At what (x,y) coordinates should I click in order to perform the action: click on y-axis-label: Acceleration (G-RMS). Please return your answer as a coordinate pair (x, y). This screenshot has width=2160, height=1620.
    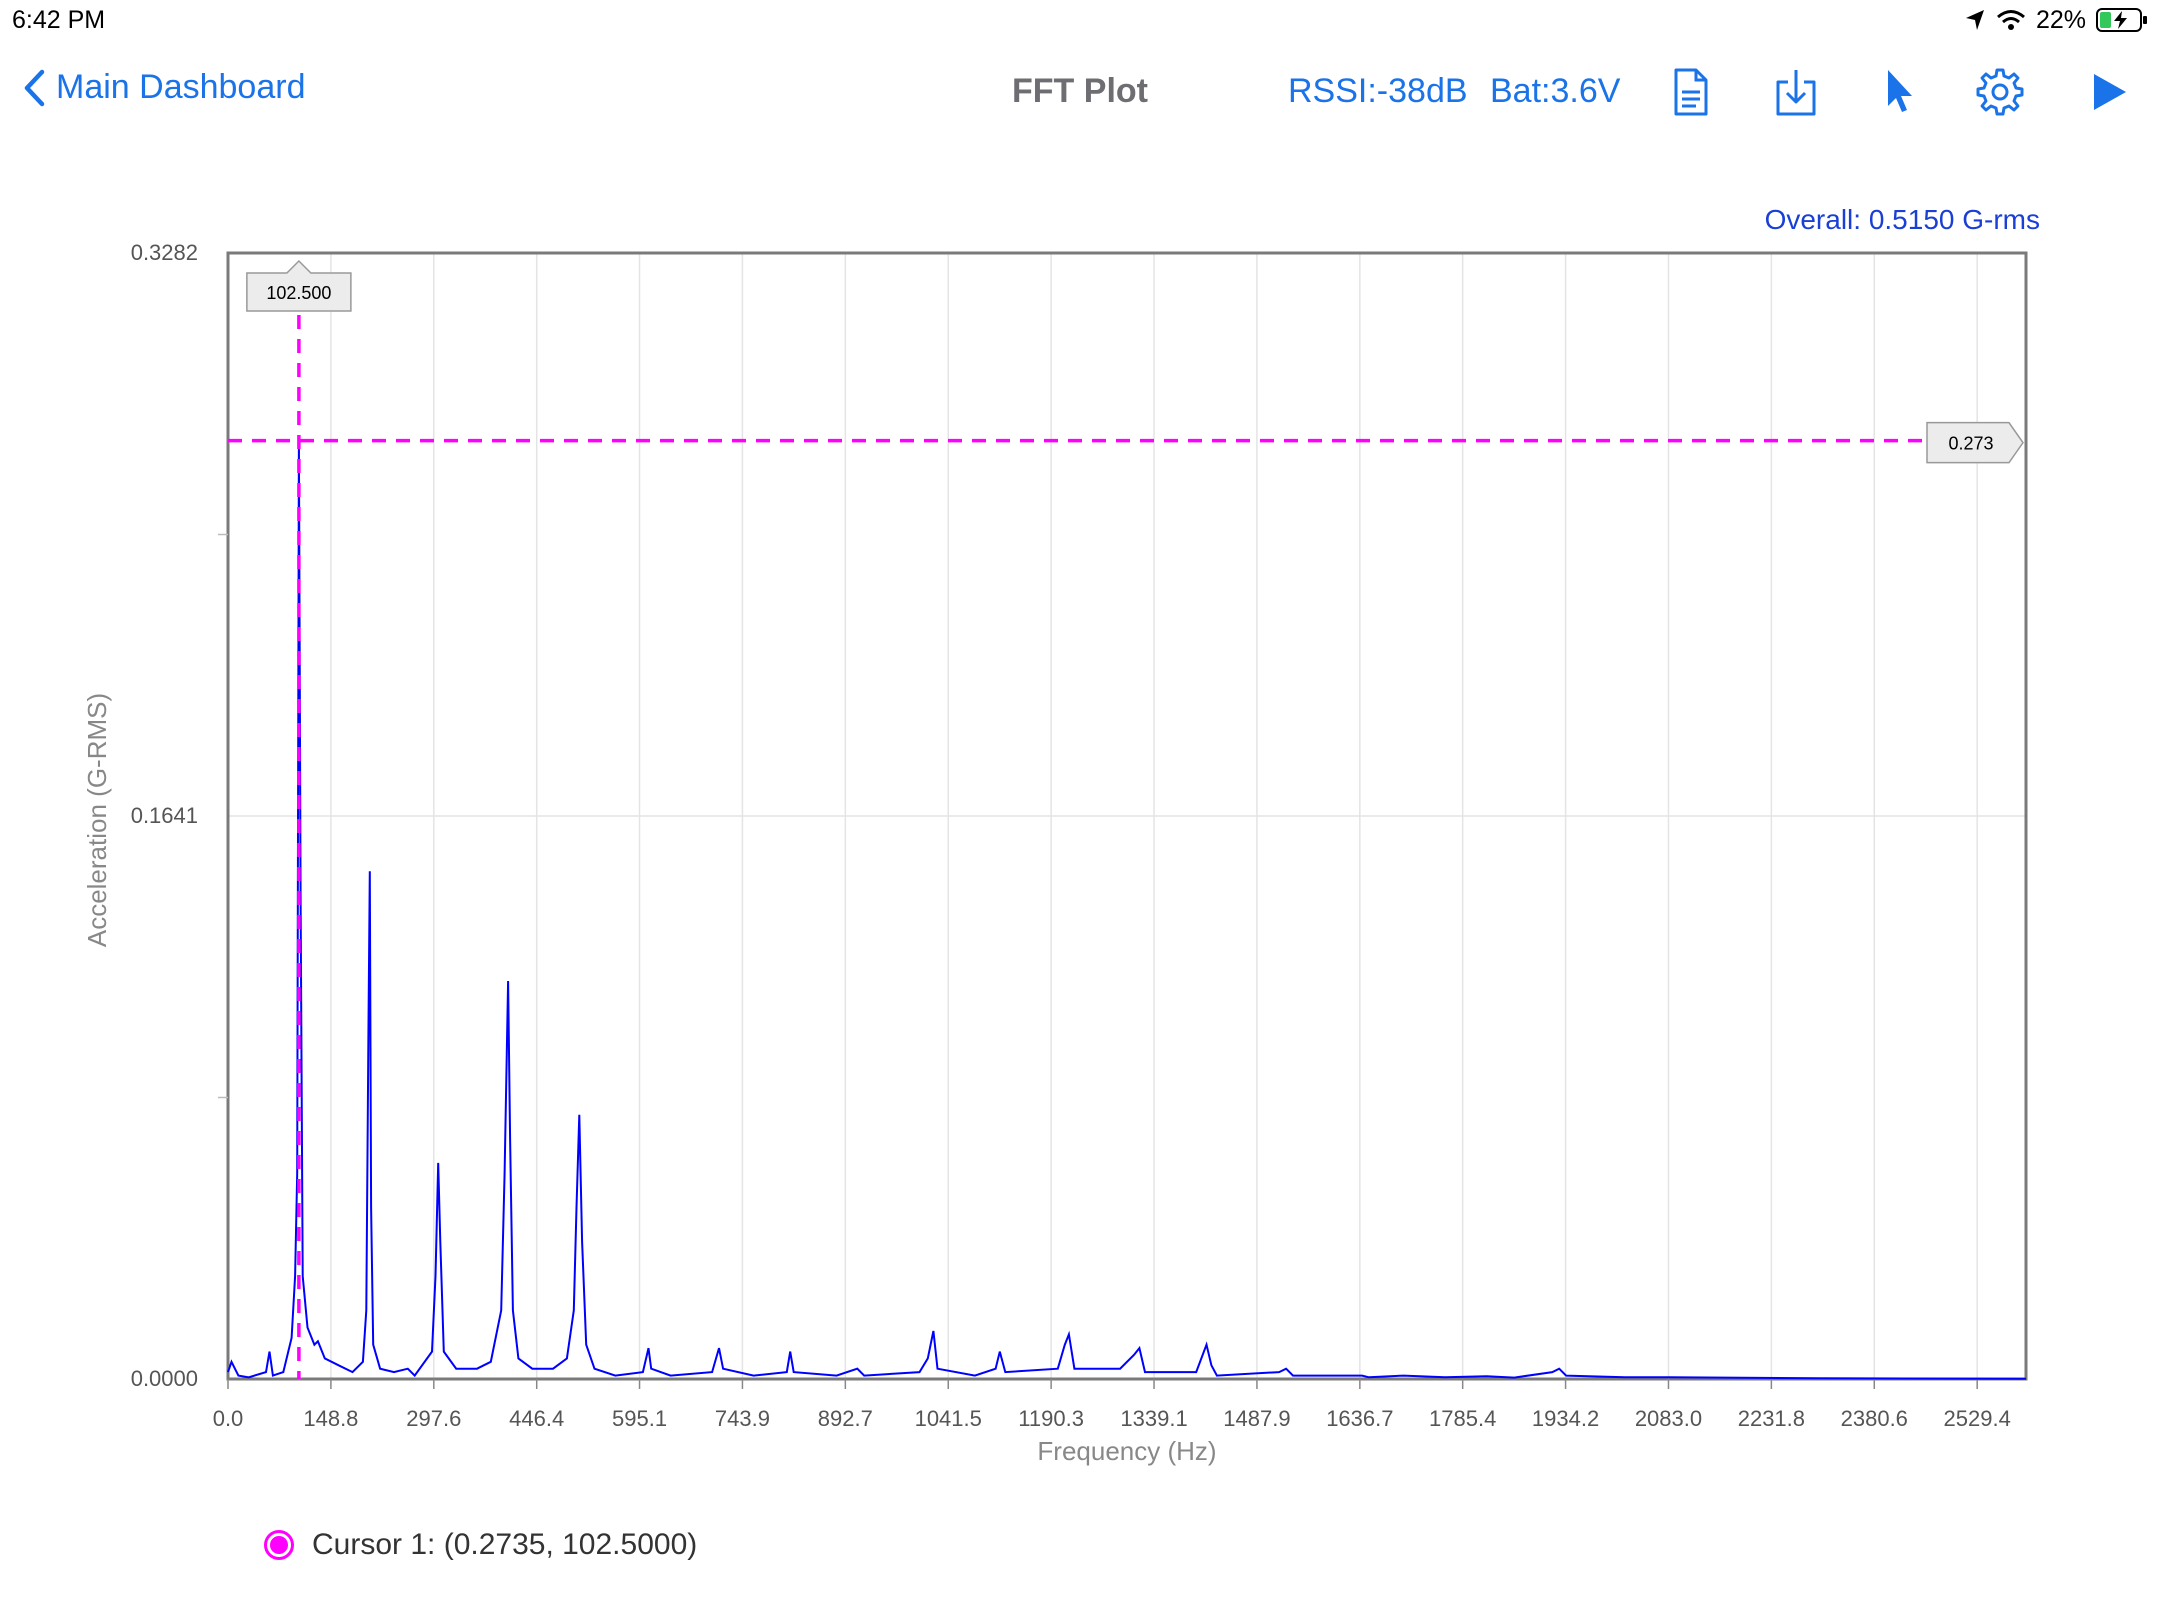
    Looking at the image, I should click on (97, 820).